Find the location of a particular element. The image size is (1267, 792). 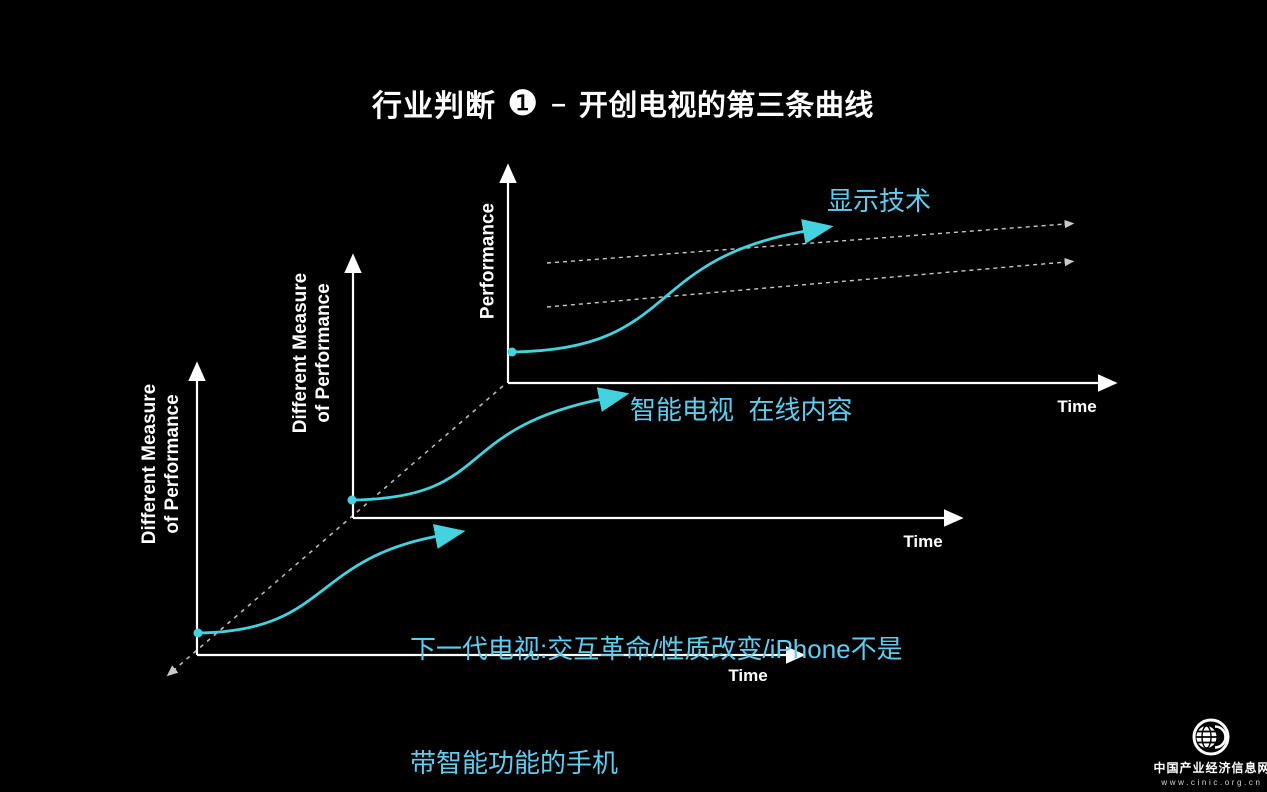

footer-logo-text: 中国产业经济信息网 www.cinic.org.cn is located at coordinates (1207, 773).